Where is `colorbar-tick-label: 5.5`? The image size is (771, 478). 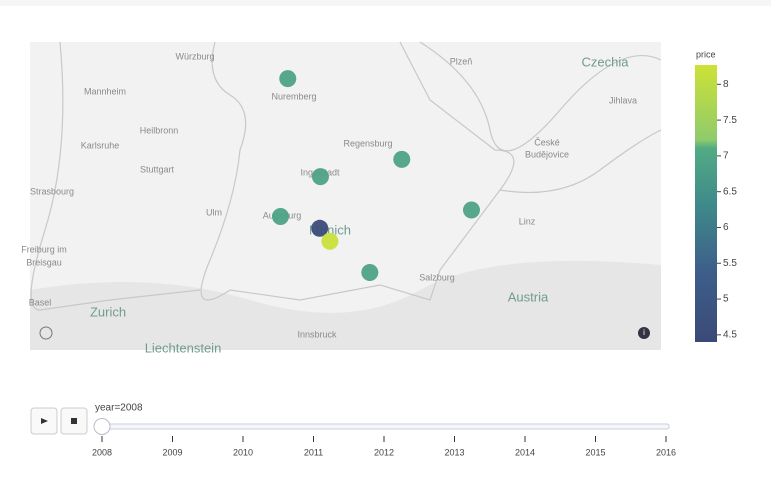 colorbar-tick-label: 5.5 is located at coordinates (730, 263).